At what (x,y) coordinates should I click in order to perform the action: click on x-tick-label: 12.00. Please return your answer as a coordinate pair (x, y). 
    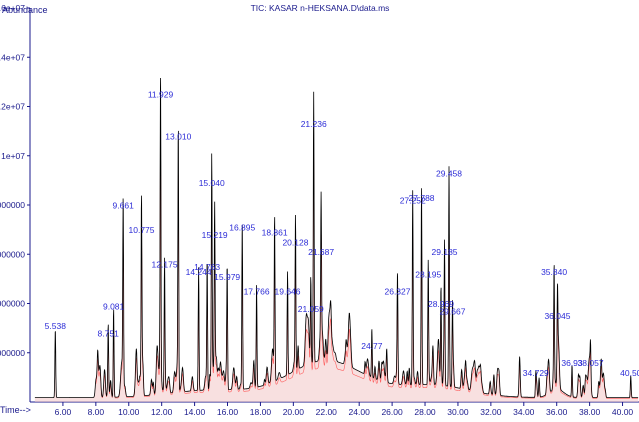
    Looking at the image, I should click on (162, 412).